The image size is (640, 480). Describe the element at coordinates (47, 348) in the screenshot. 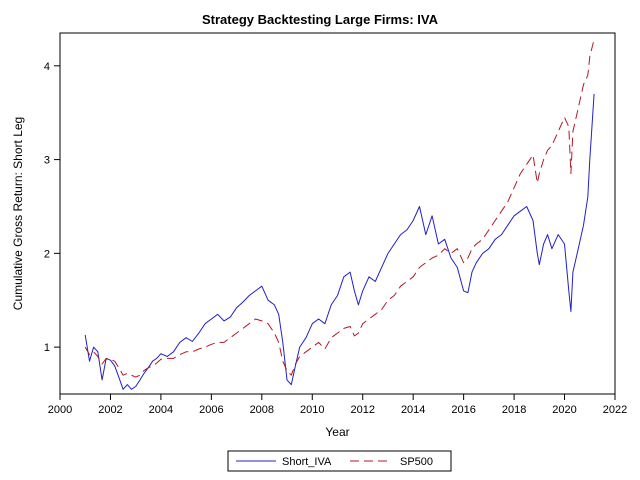

I see `y-tick-label: 1` at that location.